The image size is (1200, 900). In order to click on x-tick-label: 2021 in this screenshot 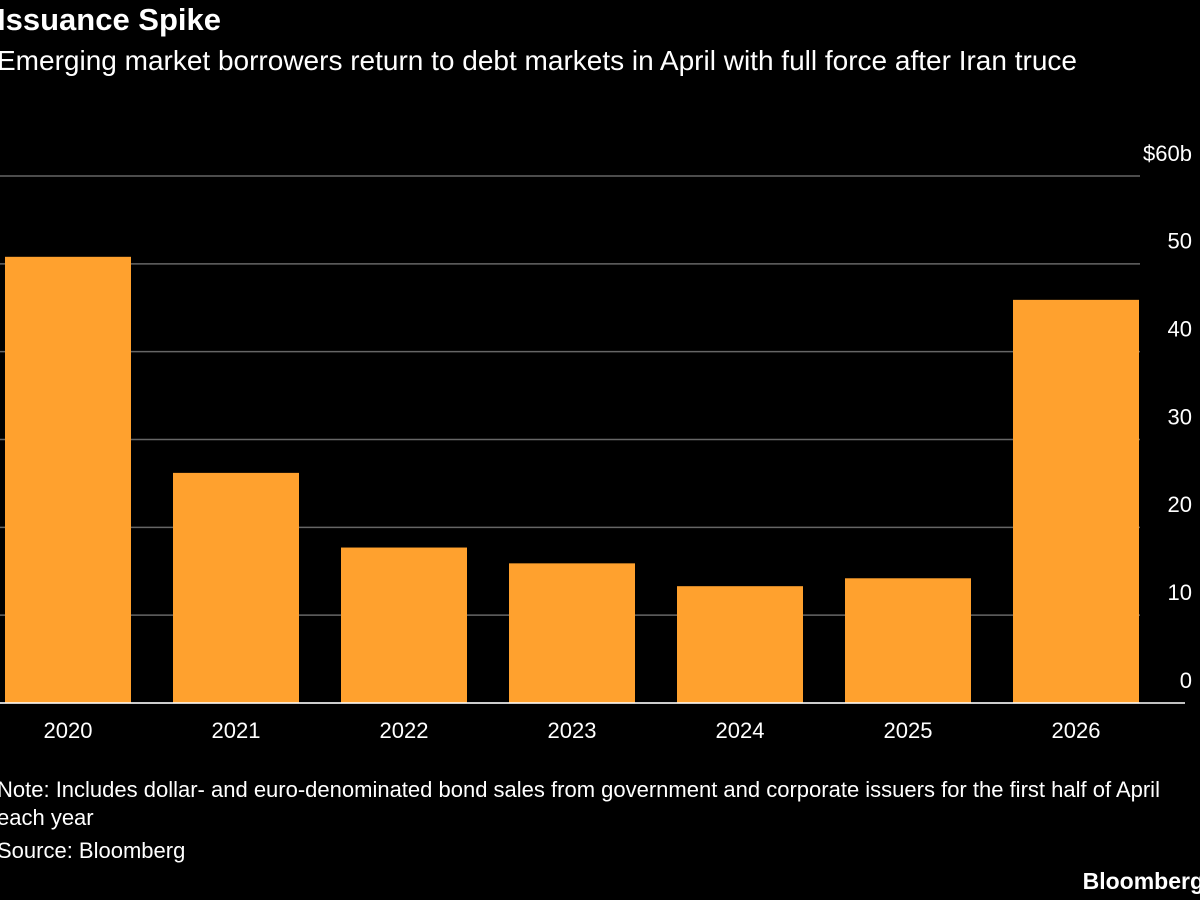, I will do `click(236, 730)`.